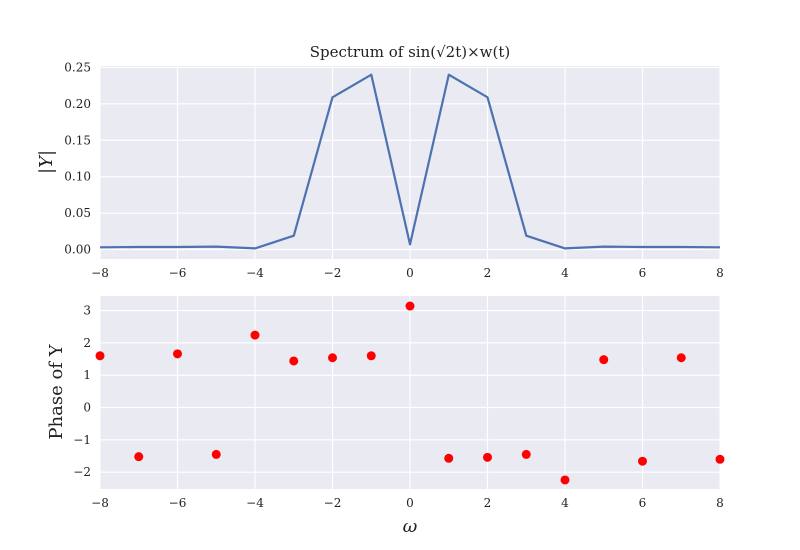 This screenshot has height=550, width=800. What do you see at coordinates (643, 273) in the screenshot?
I see `magnitude-x-tick-label: 6` at bounding box center [643, 273].